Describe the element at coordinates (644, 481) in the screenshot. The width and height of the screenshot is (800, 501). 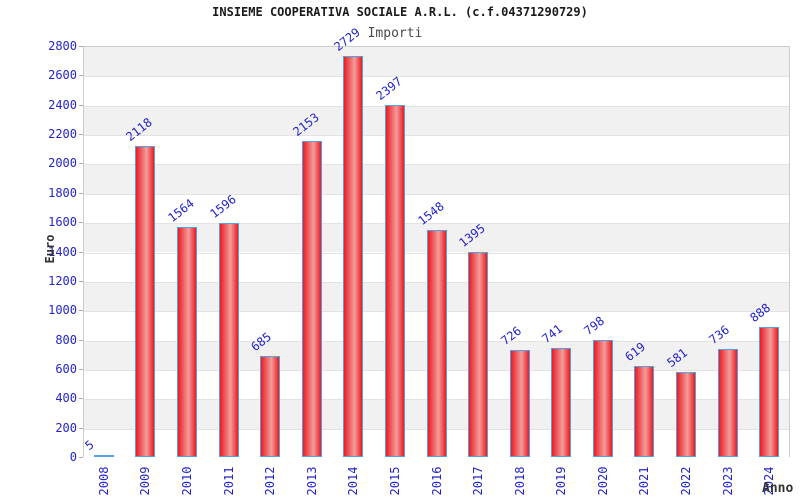
I see `x-tick-label: 2021` at that location.